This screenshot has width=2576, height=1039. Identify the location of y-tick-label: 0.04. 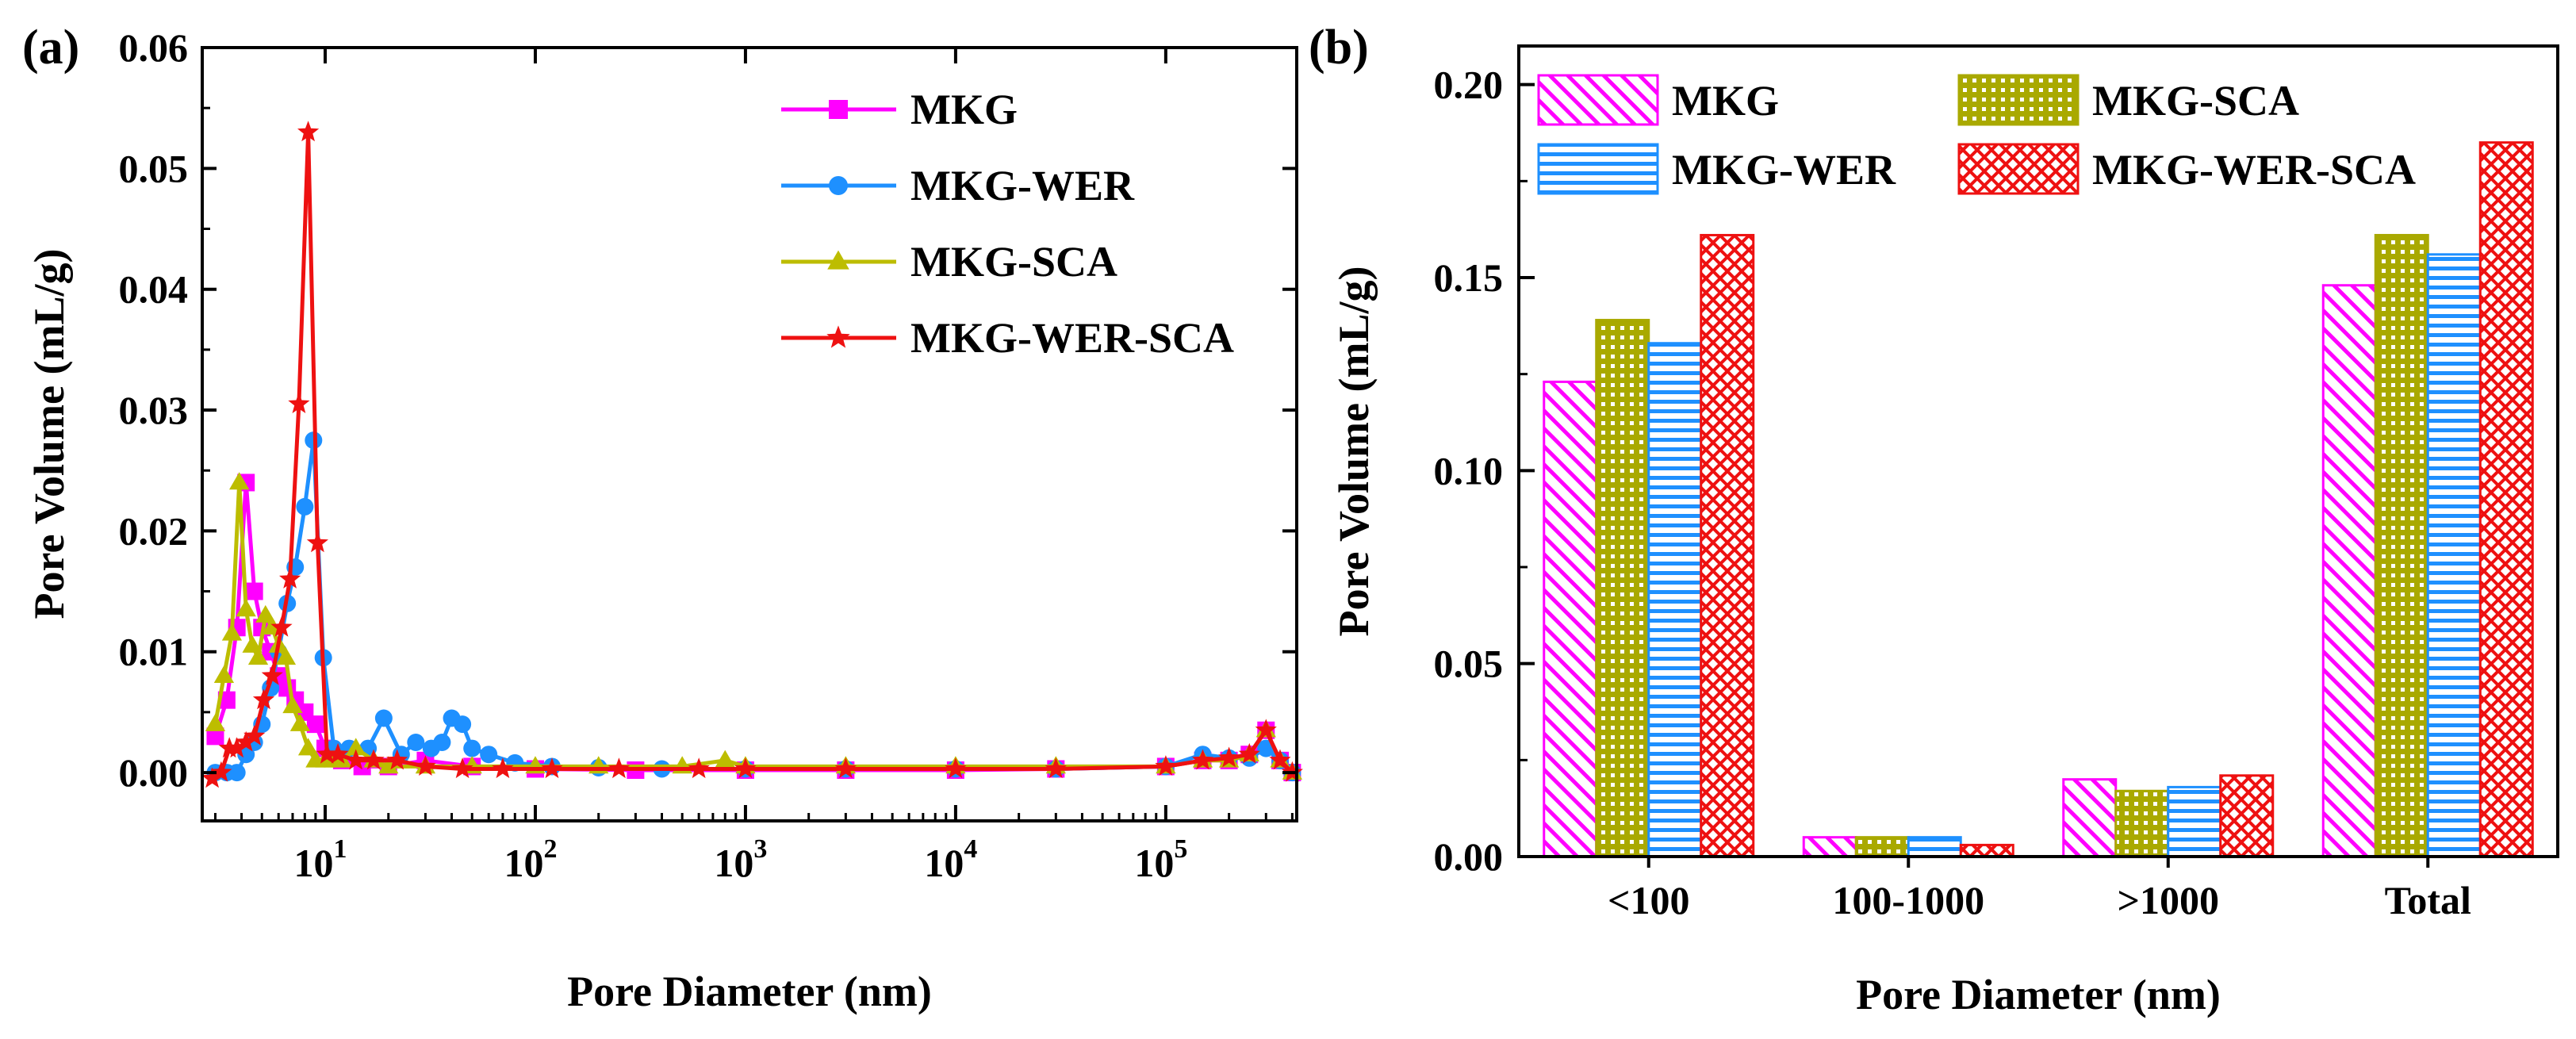
(154, 289).